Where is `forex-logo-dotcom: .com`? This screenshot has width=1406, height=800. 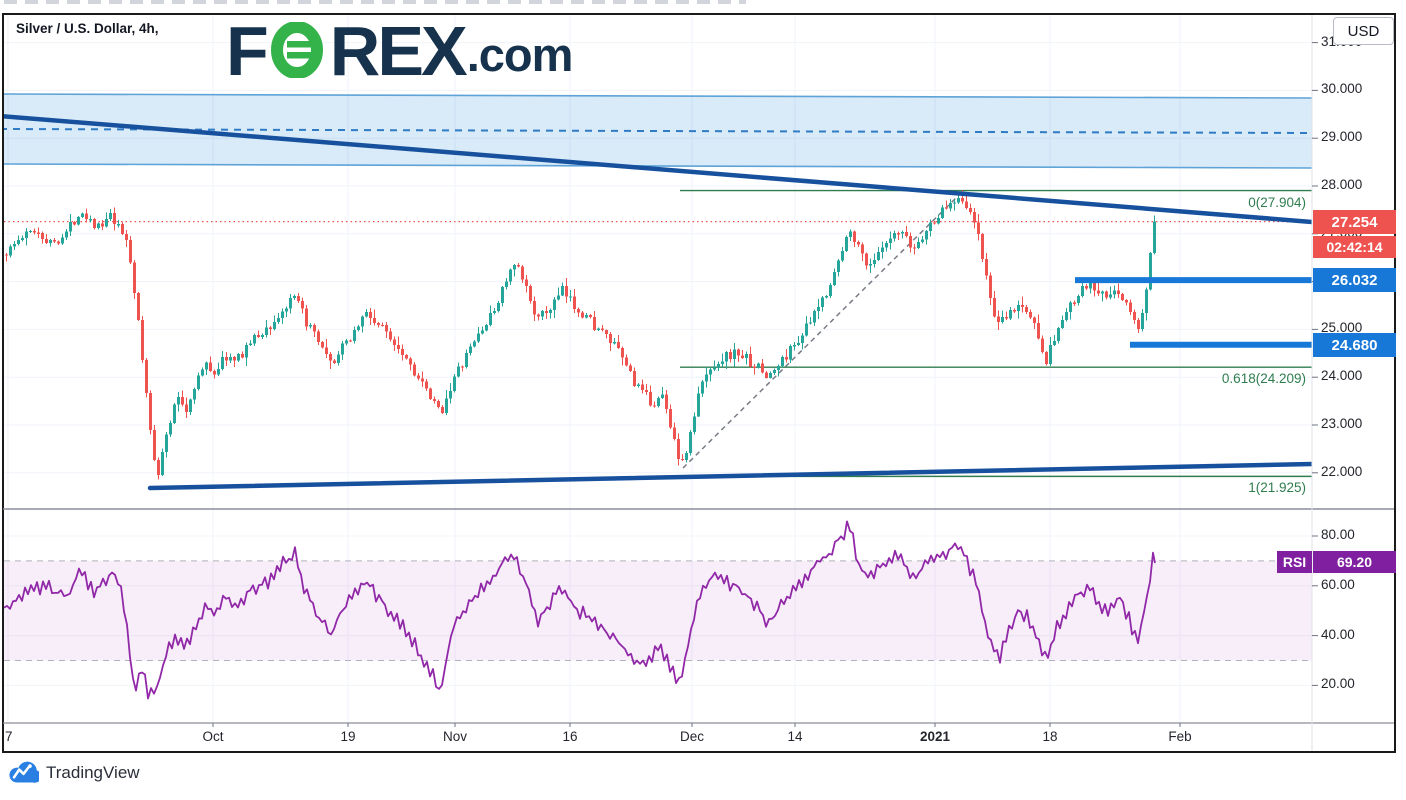 forex-logo-dotcom: .com is located at coordinates (520, 54).